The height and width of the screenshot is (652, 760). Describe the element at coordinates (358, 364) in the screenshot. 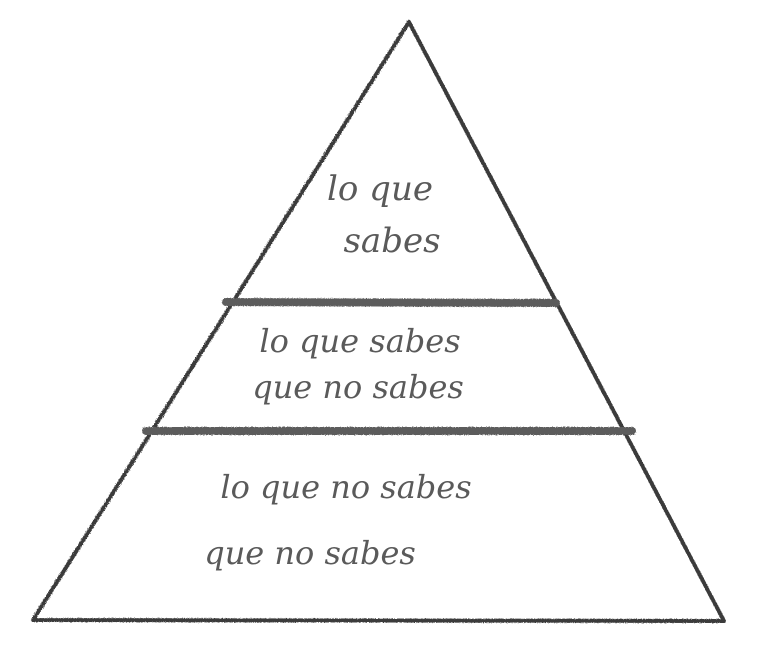

I see `tier-middle: lo que sabes que no sabes` at that location.